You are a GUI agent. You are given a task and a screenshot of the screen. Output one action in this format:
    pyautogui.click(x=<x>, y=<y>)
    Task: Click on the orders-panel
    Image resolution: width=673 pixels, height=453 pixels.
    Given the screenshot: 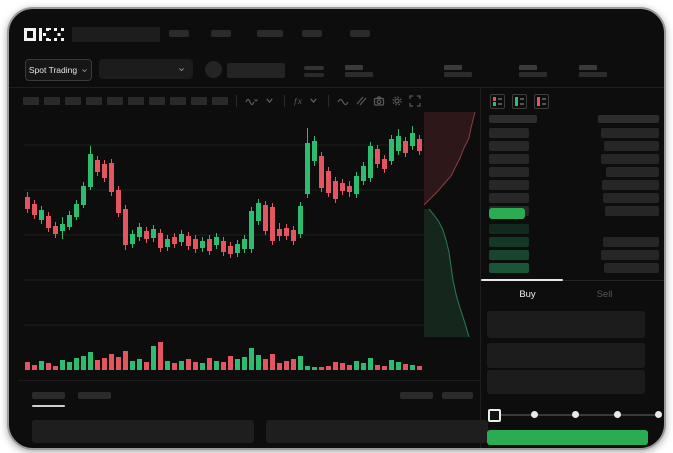 What is the action you would take?
    pyautogui.click(x=253, y=414)
    